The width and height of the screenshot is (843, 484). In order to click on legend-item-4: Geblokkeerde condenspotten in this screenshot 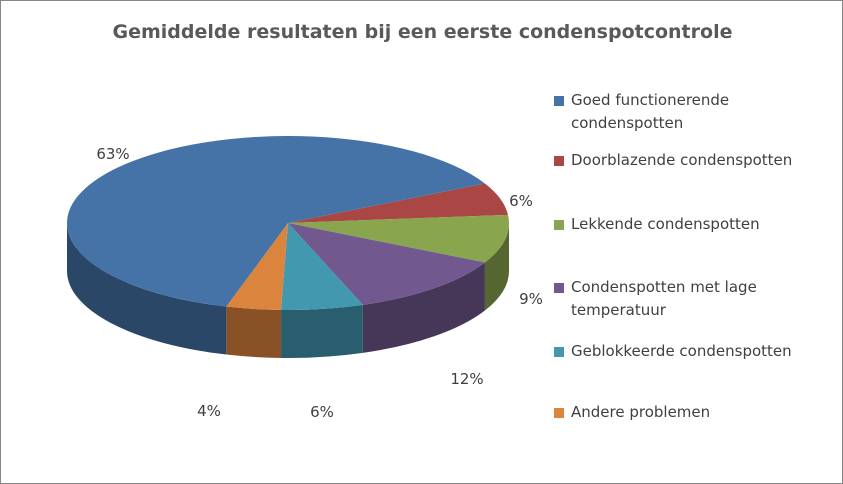, I will do `click(684, 351)`.